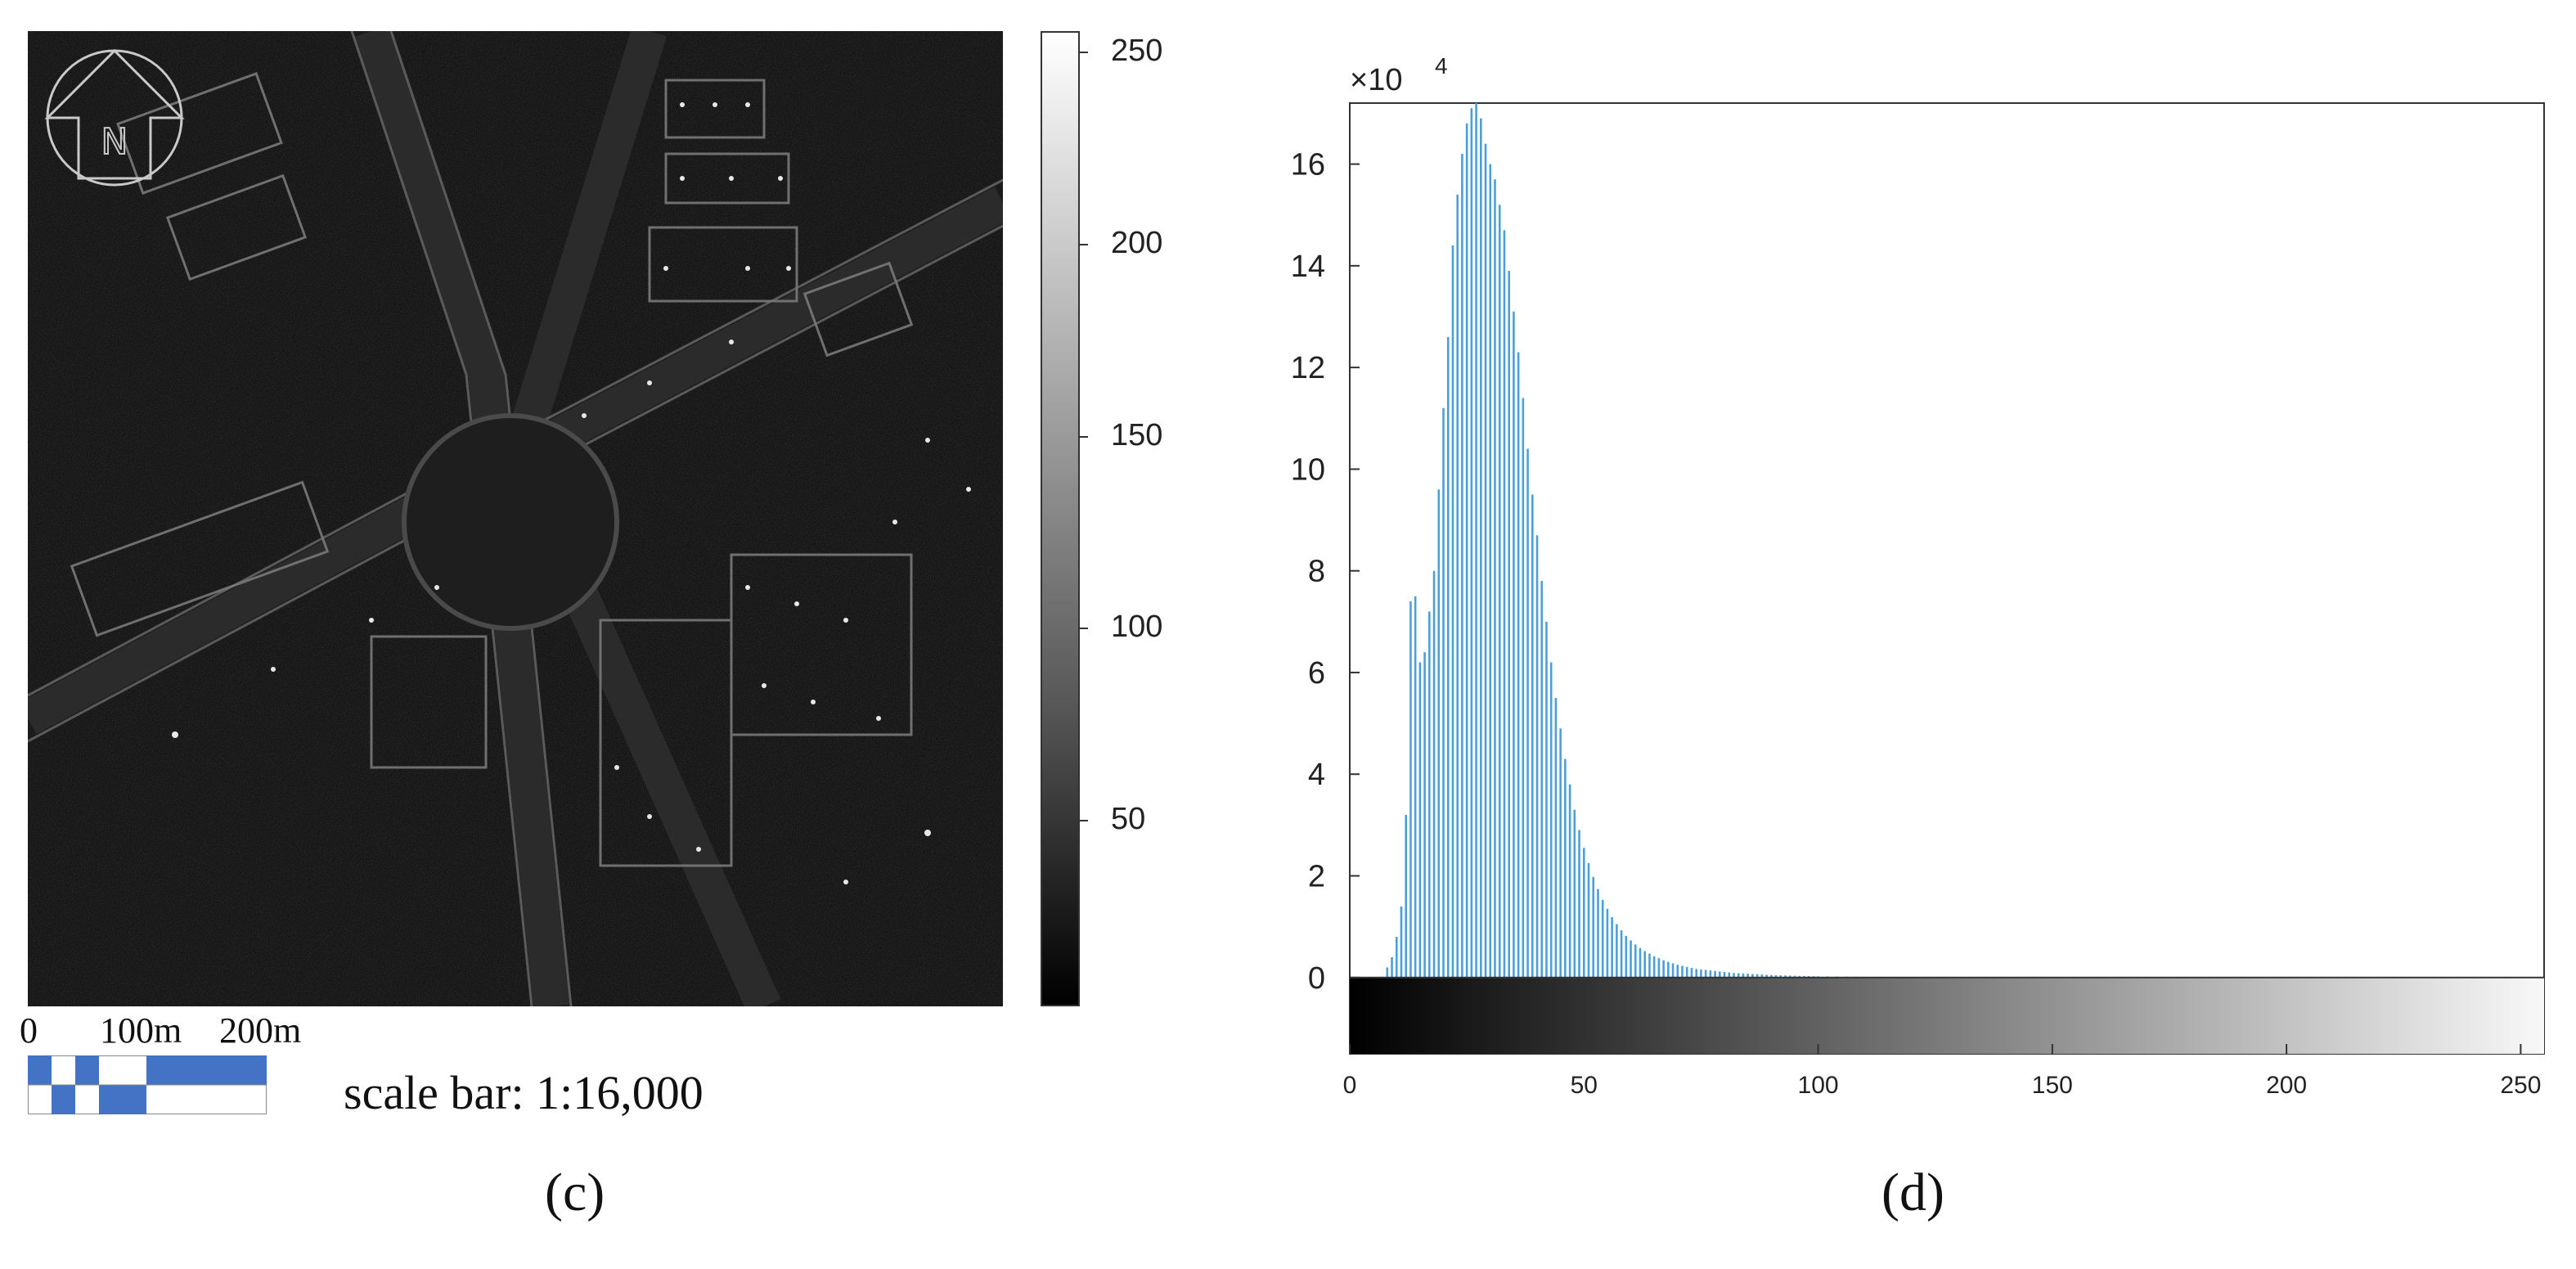 The image size is (2576, 1269). What do you see at coordinates (1376, 80) in the screenshot?
I see `y-multiplier-label: ×10` at bounding box center [1376, 80].